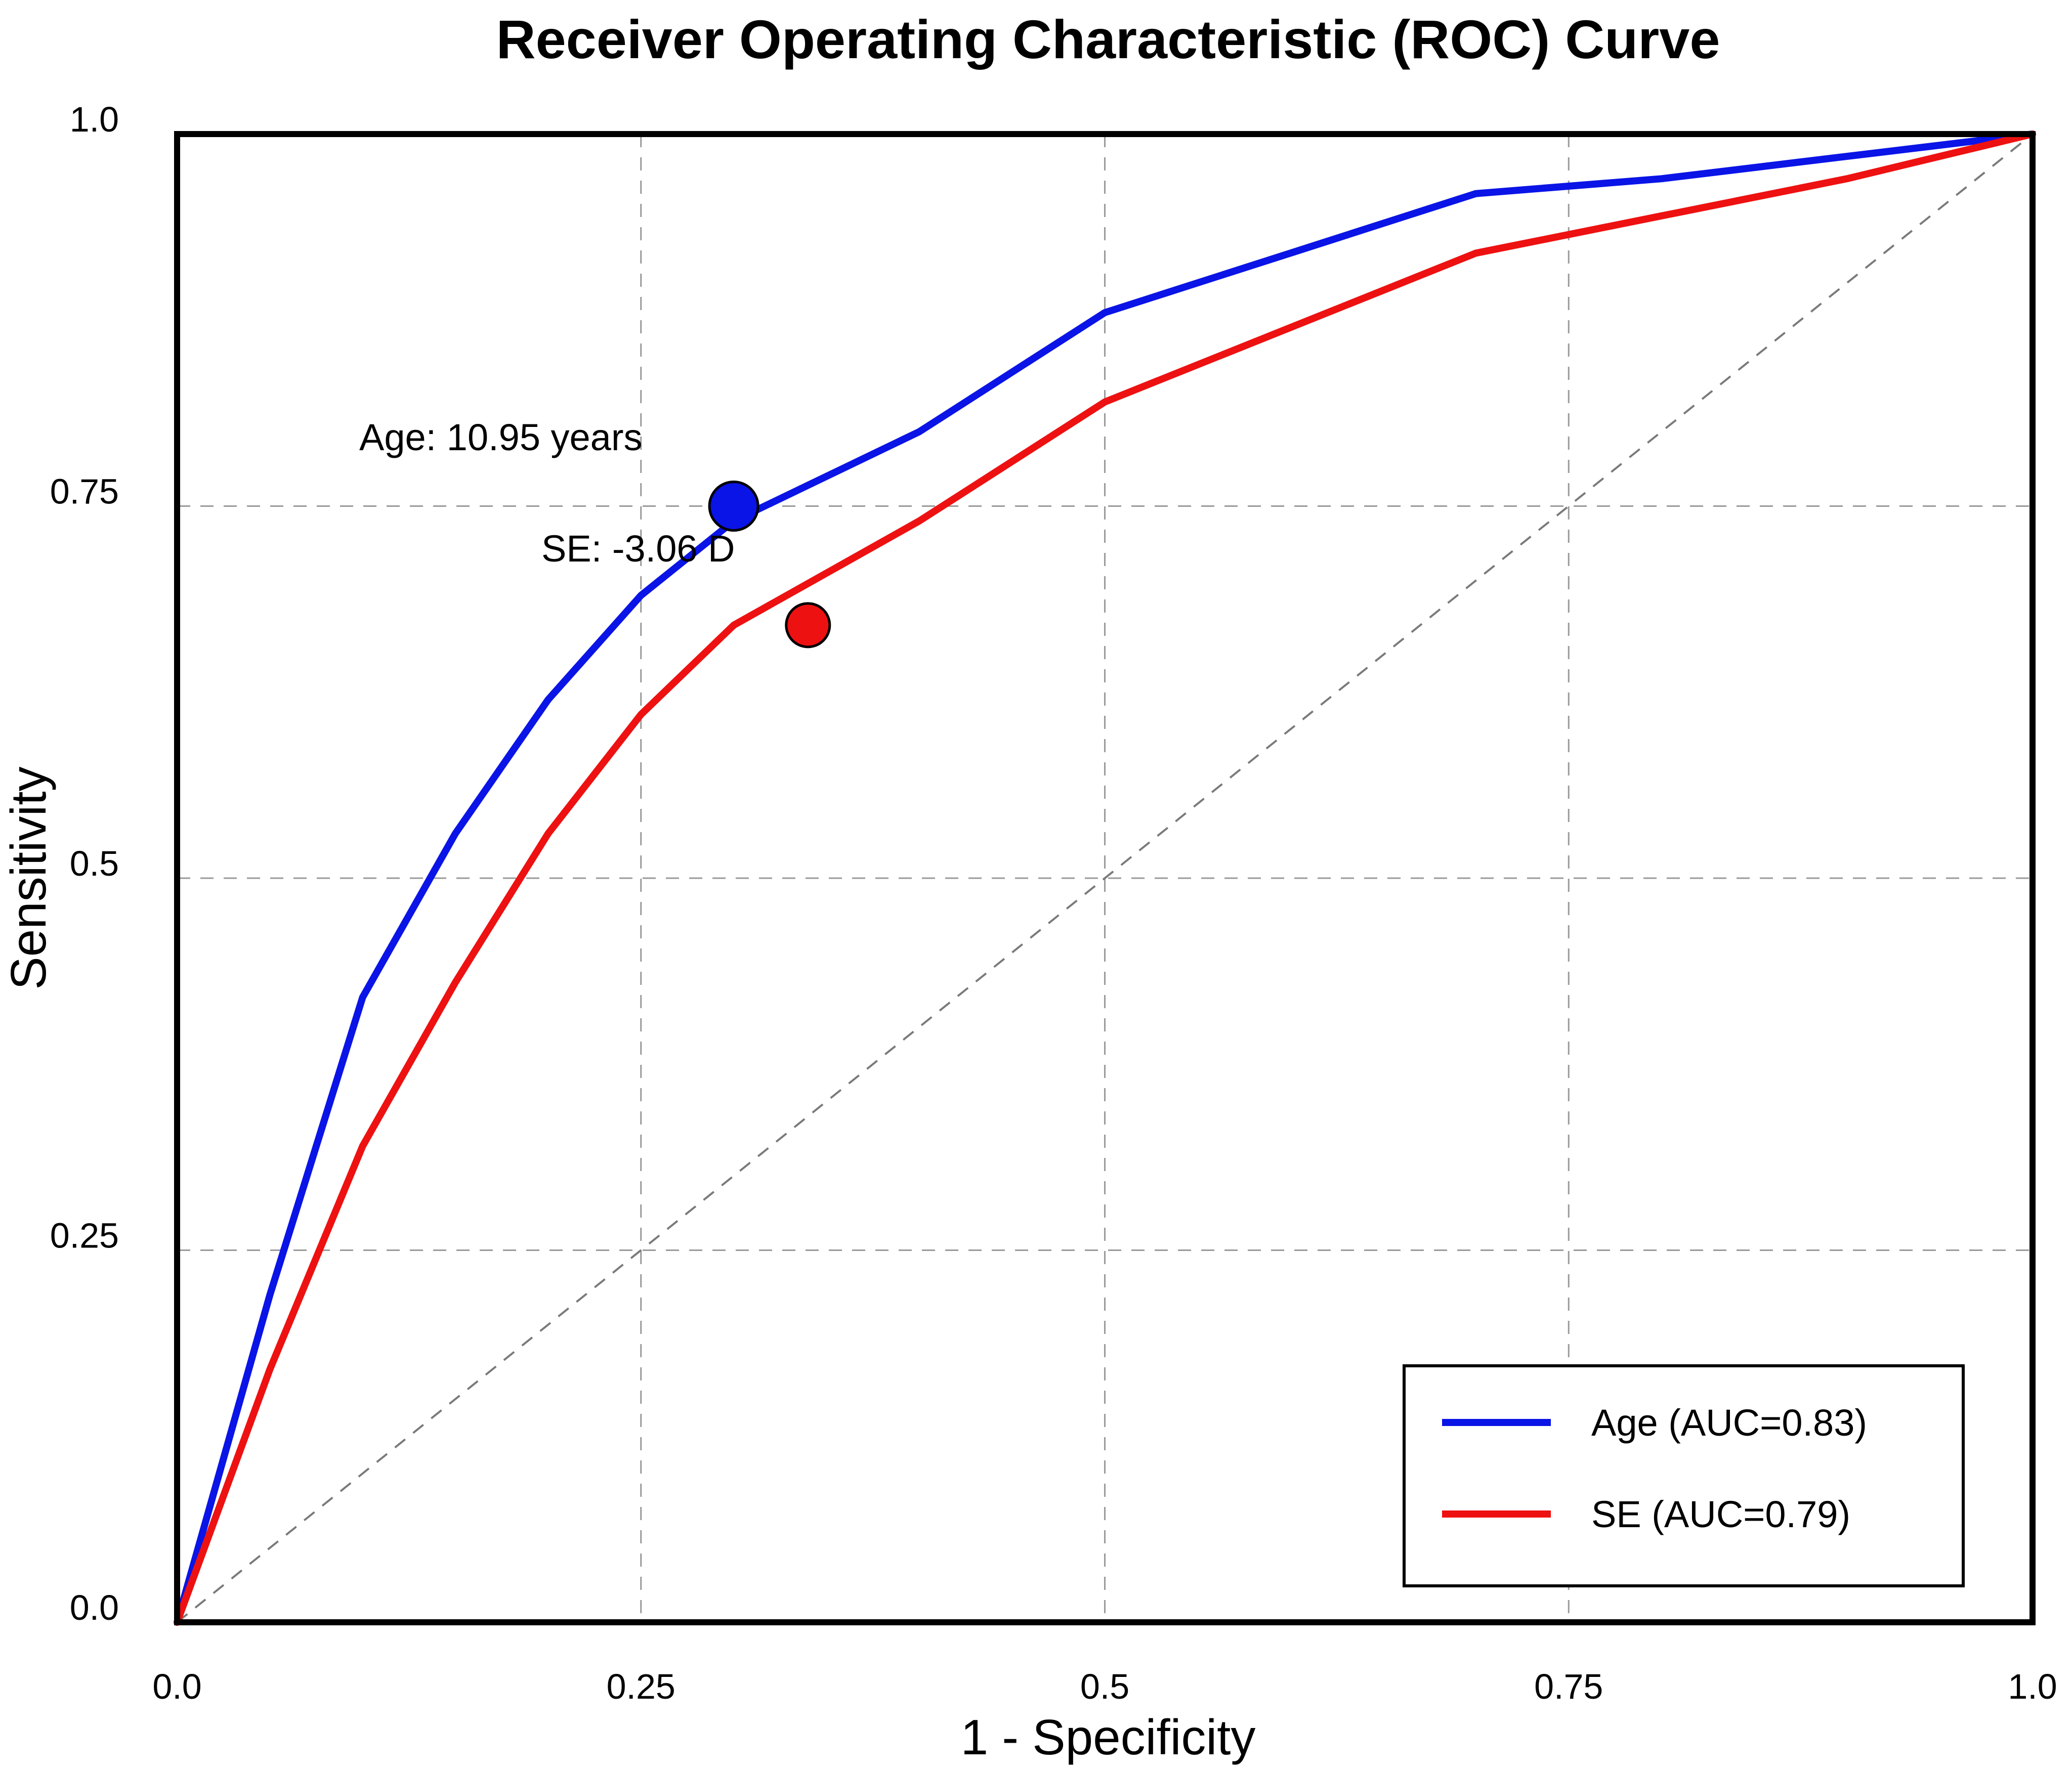  What do you see at coordinates (500, 437) in the screenshot?
I see `annotation-age-cutoff: Age: 10.95 years` at bounding box center [500, 437].